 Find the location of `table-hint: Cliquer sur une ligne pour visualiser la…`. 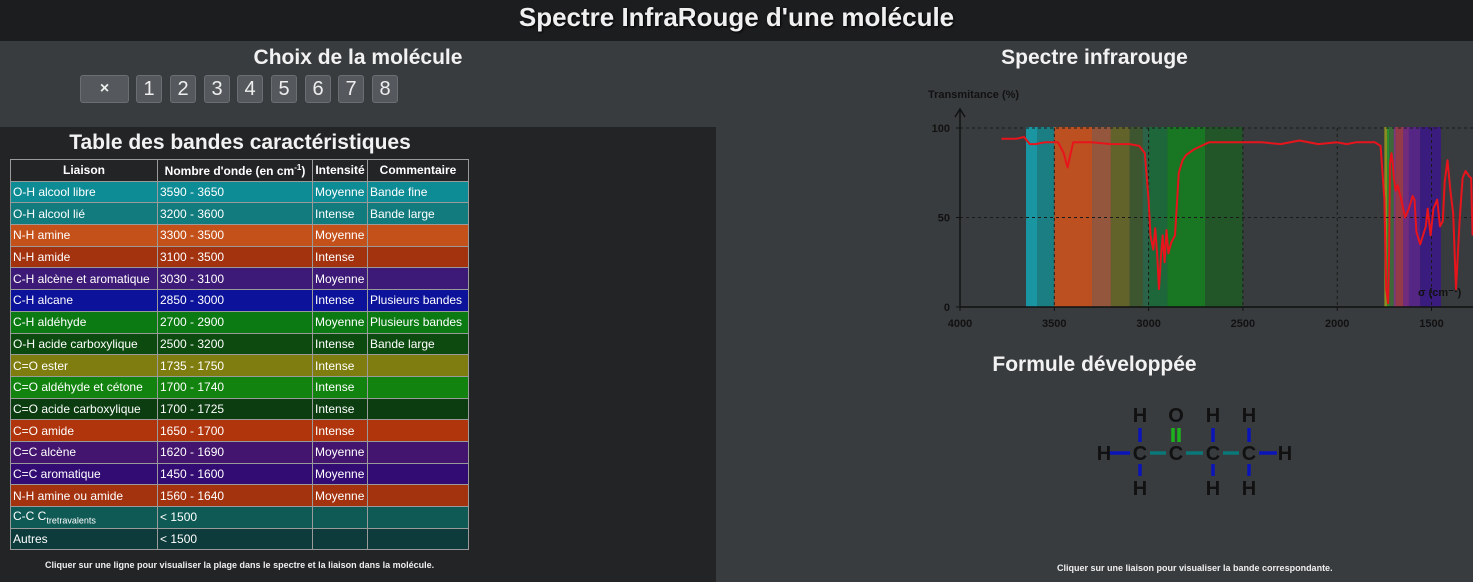

table-hint: Cliquer sur une ligne pour visualiser la… is located at coordinates (240, 565).